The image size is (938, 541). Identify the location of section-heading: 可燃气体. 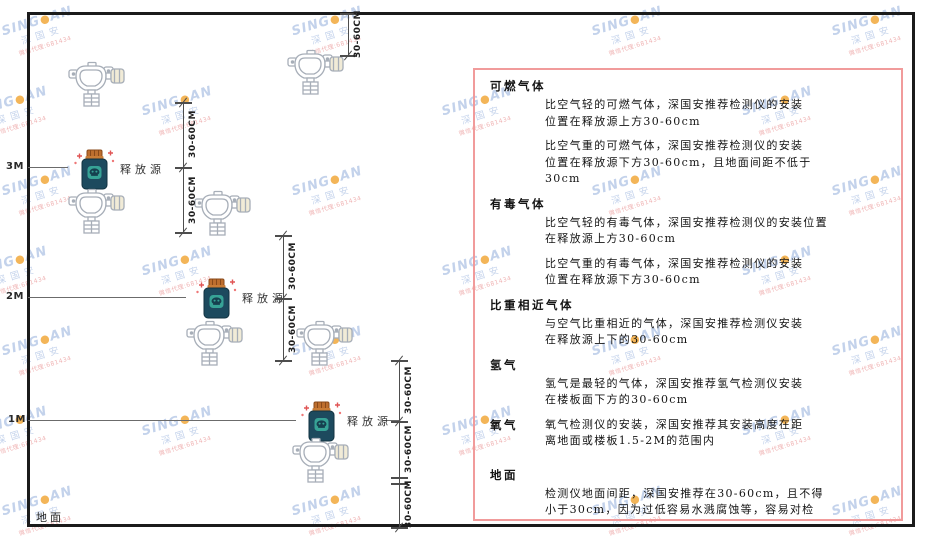
(518, 86).